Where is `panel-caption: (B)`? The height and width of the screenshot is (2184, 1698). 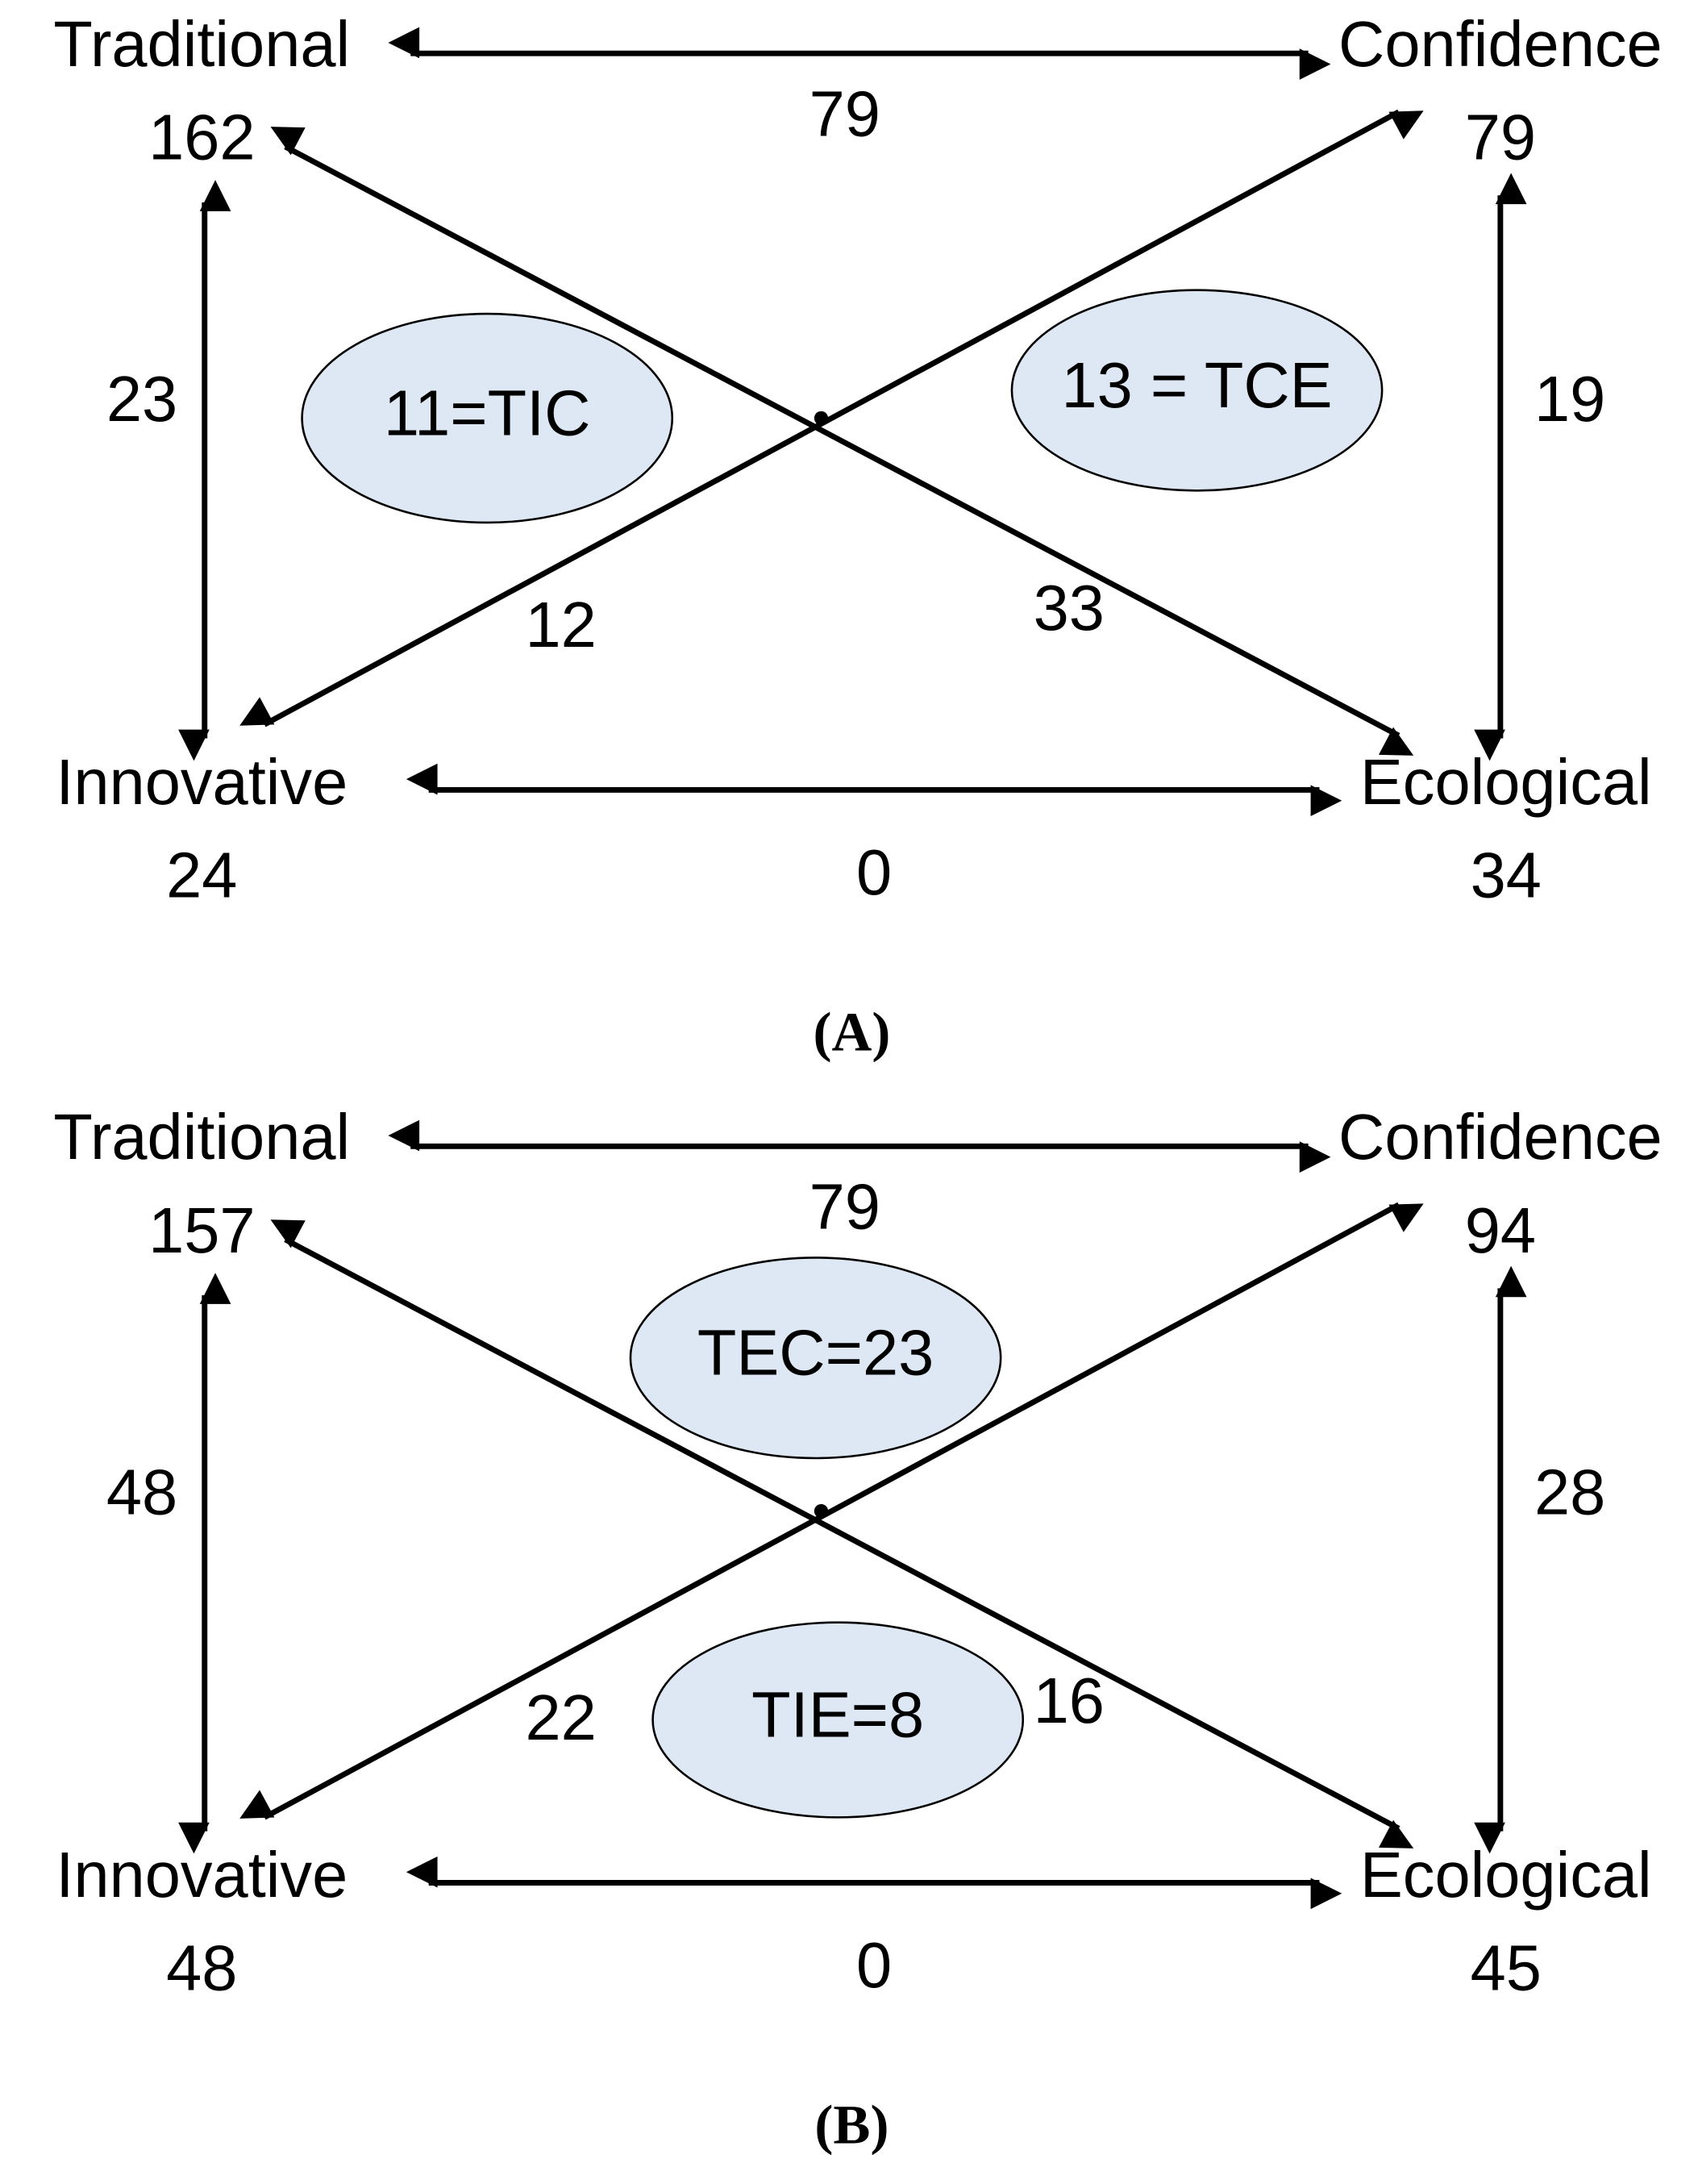 panel-caption: (B) is located at coordinates (851, 2125).